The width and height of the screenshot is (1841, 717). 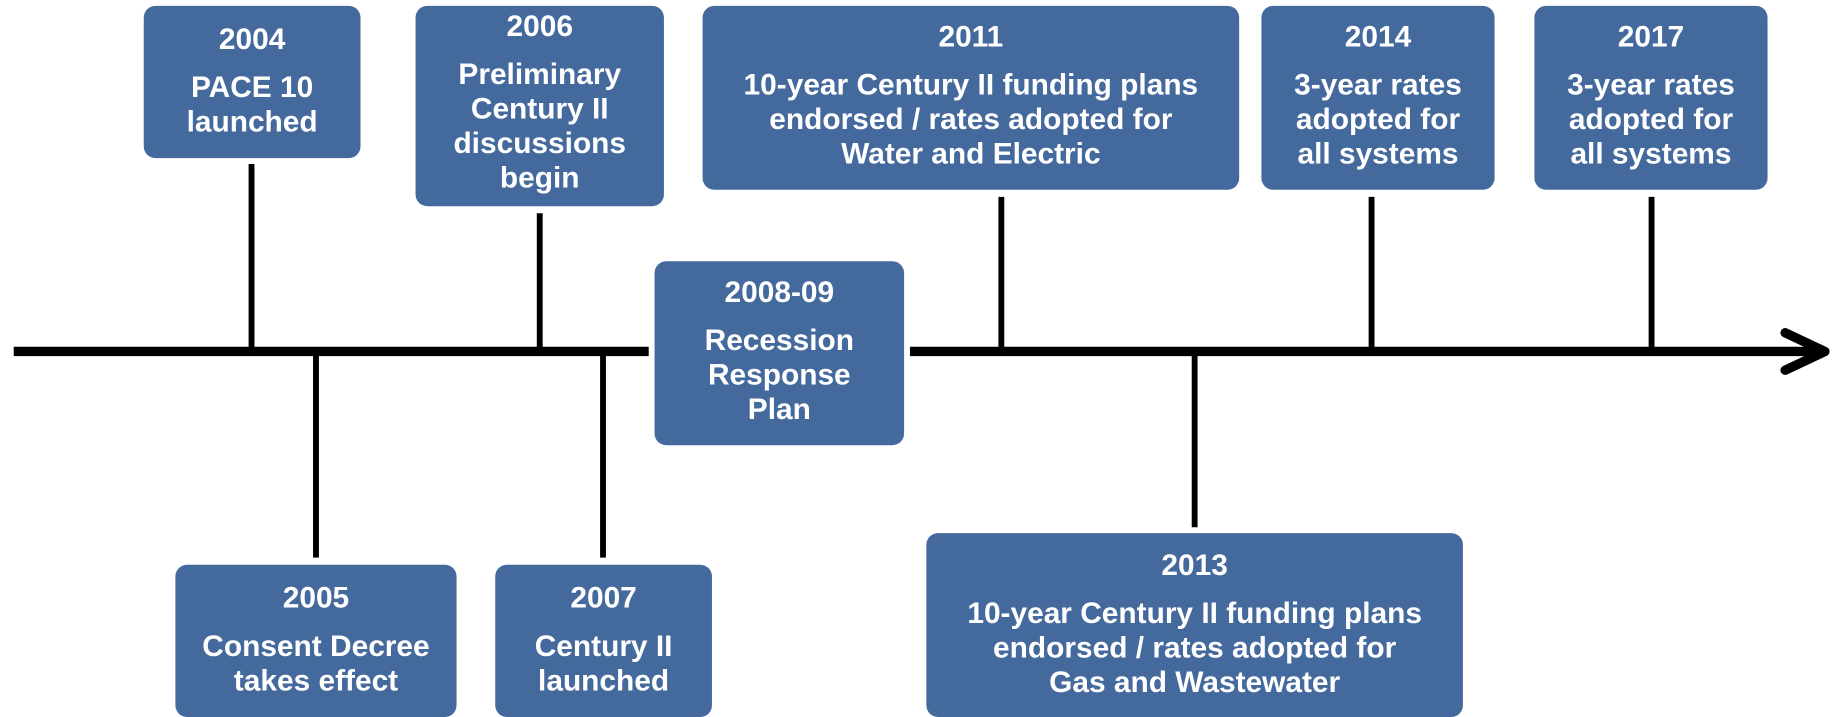 I want to click on event-text: begin, so click(x=540, y=178).